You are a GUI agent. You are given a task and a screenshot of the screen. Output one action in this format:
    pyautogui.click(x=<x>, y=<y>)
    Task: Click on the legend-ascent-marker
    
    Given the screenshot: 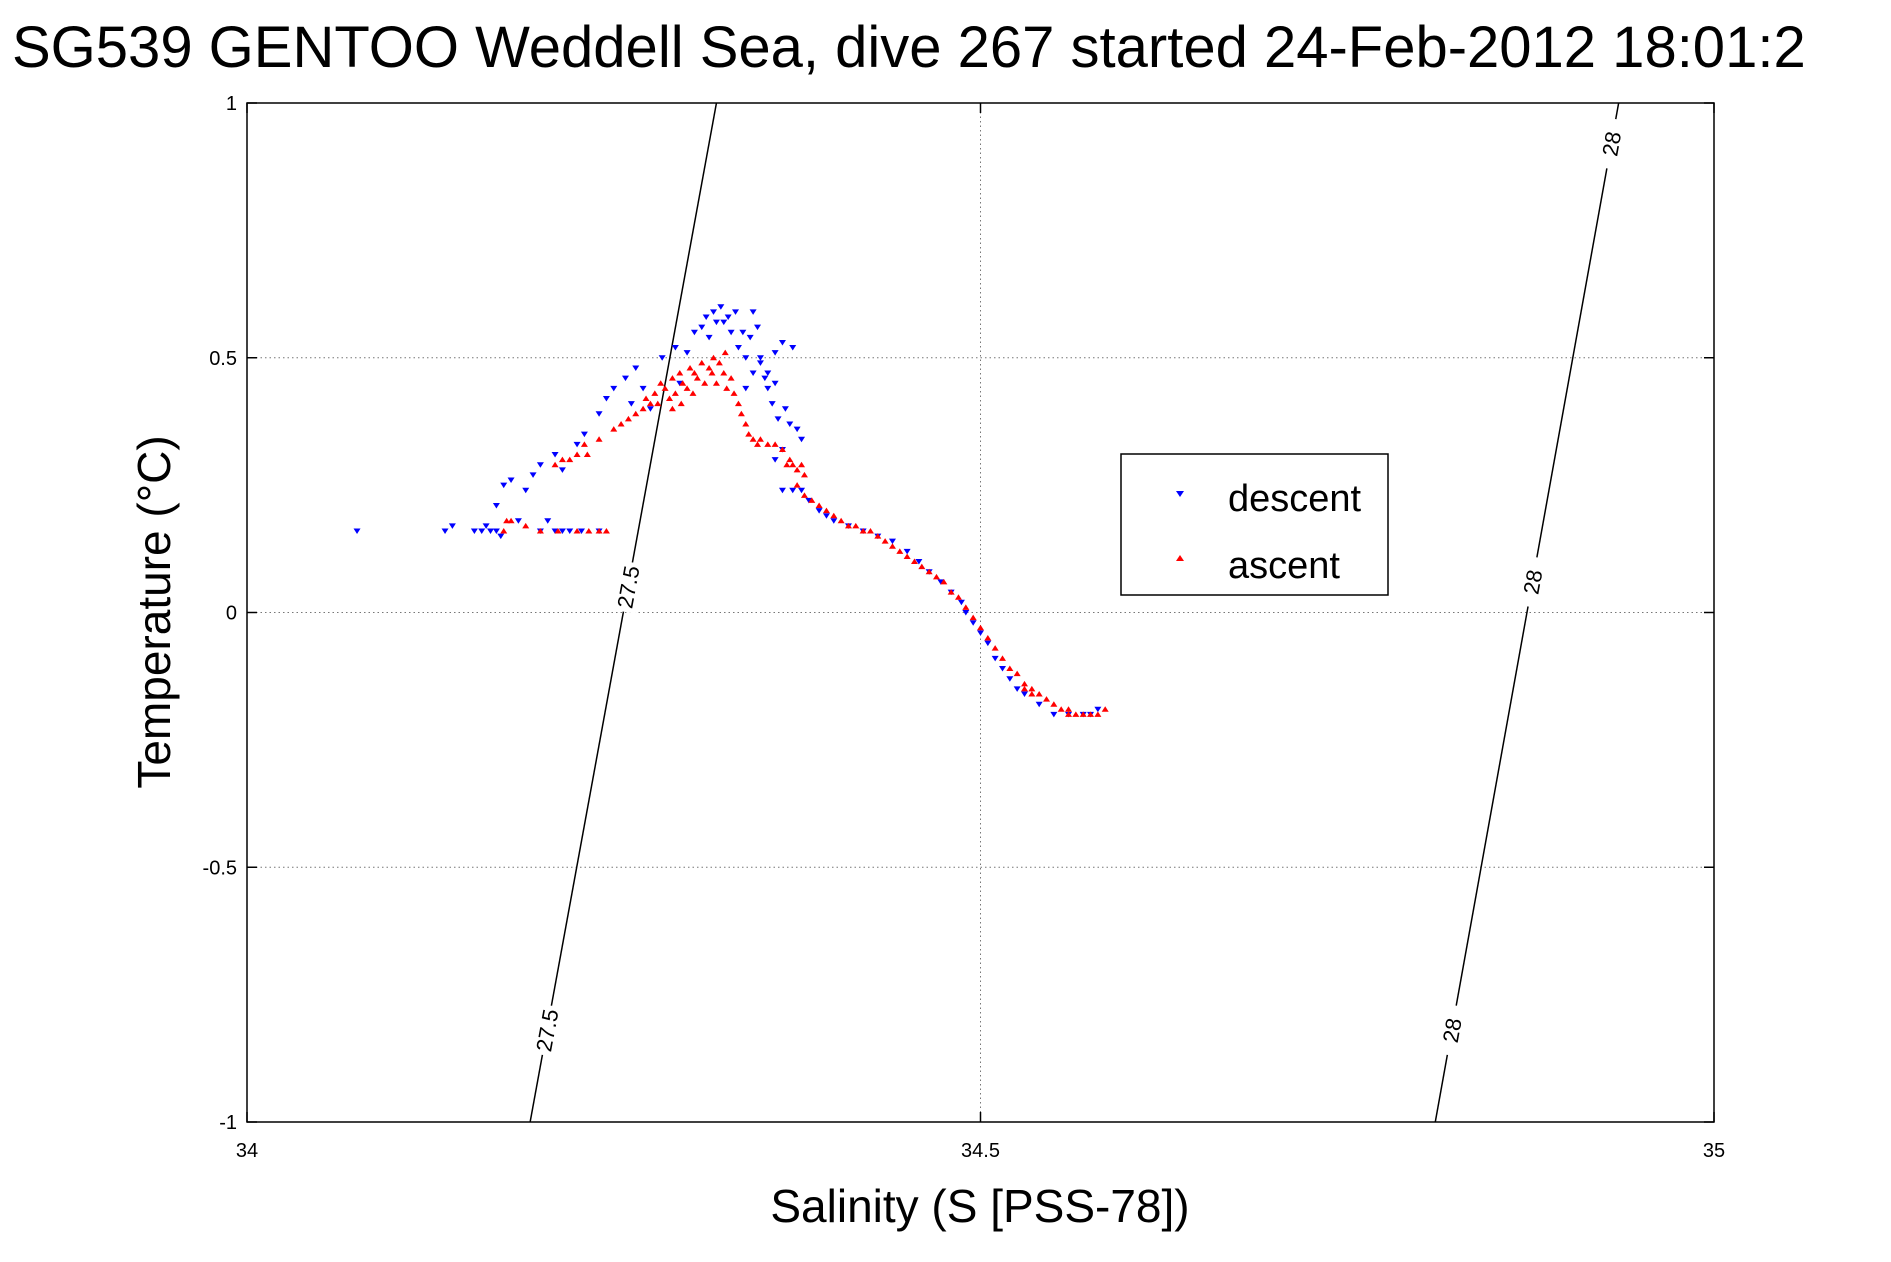 What is the action you would take?
    pyautogui.click(x=1180, y=558)
    